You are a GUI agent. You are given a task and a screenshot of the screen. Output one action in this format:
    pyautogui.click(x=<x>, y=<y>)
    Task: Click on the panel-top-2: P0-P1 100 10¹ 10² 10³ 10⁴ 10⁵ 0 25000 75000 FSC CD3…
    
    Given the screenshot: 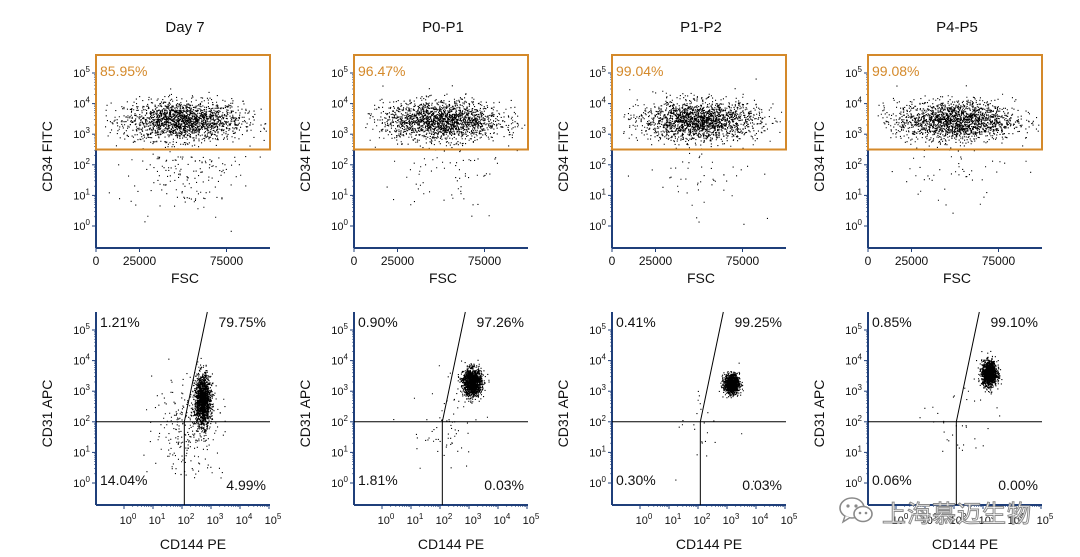 What is the action you would take?
    pyautogui.click(x=413, y=152)
    